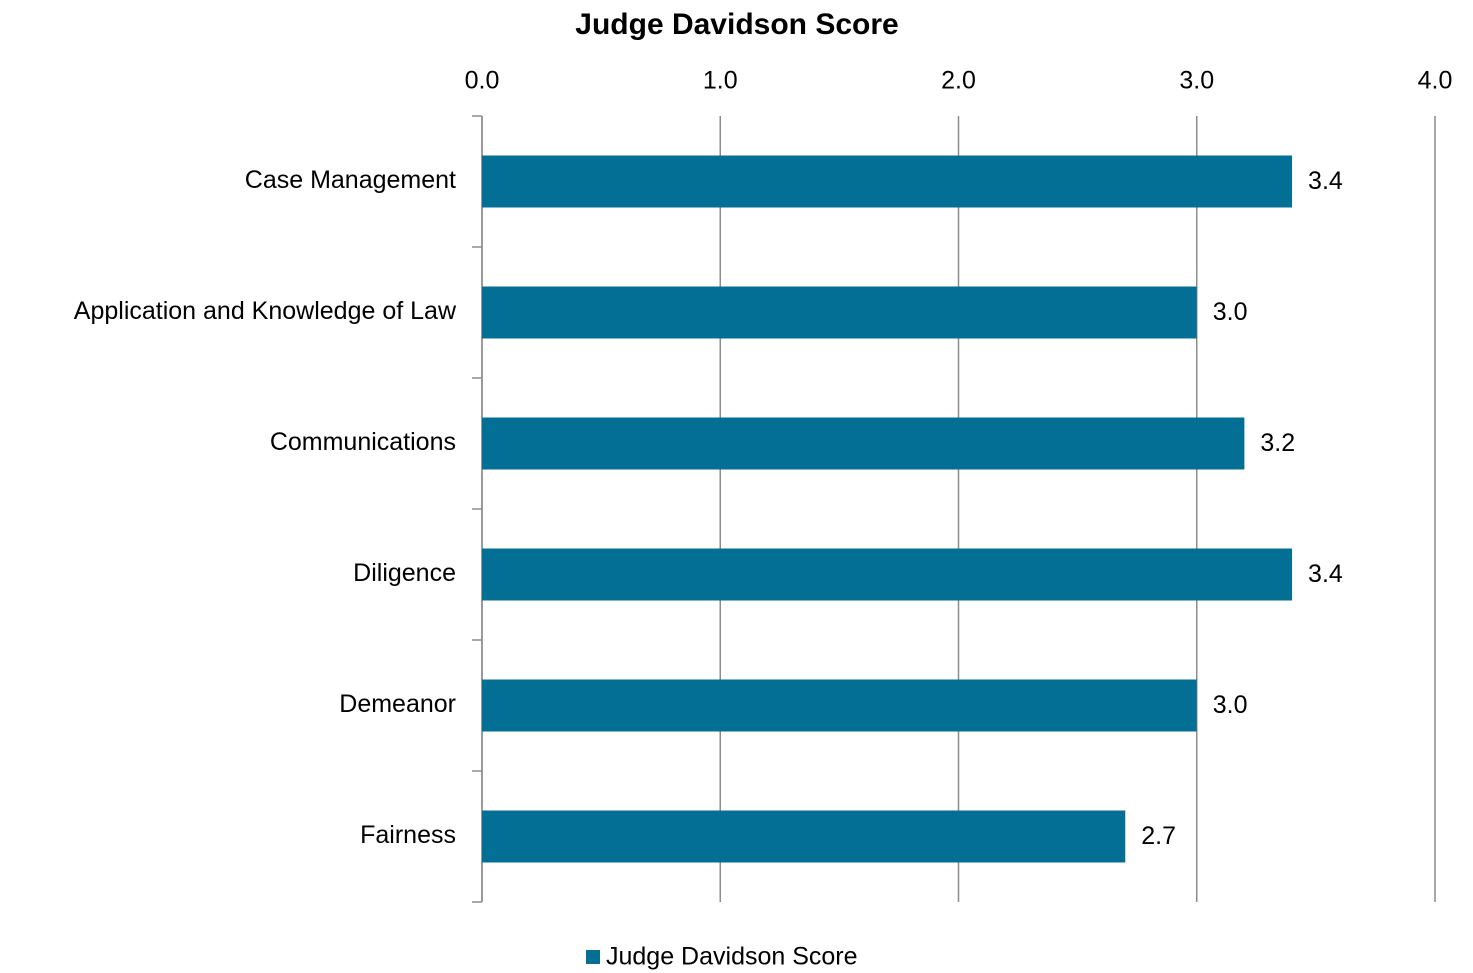 The width and height of the screenshot is (1473, 973). What do you see at coordinates (397, 704) in the screenshot?
I see `y-tick-label: Demeanor` at bounding box center [397, 704].